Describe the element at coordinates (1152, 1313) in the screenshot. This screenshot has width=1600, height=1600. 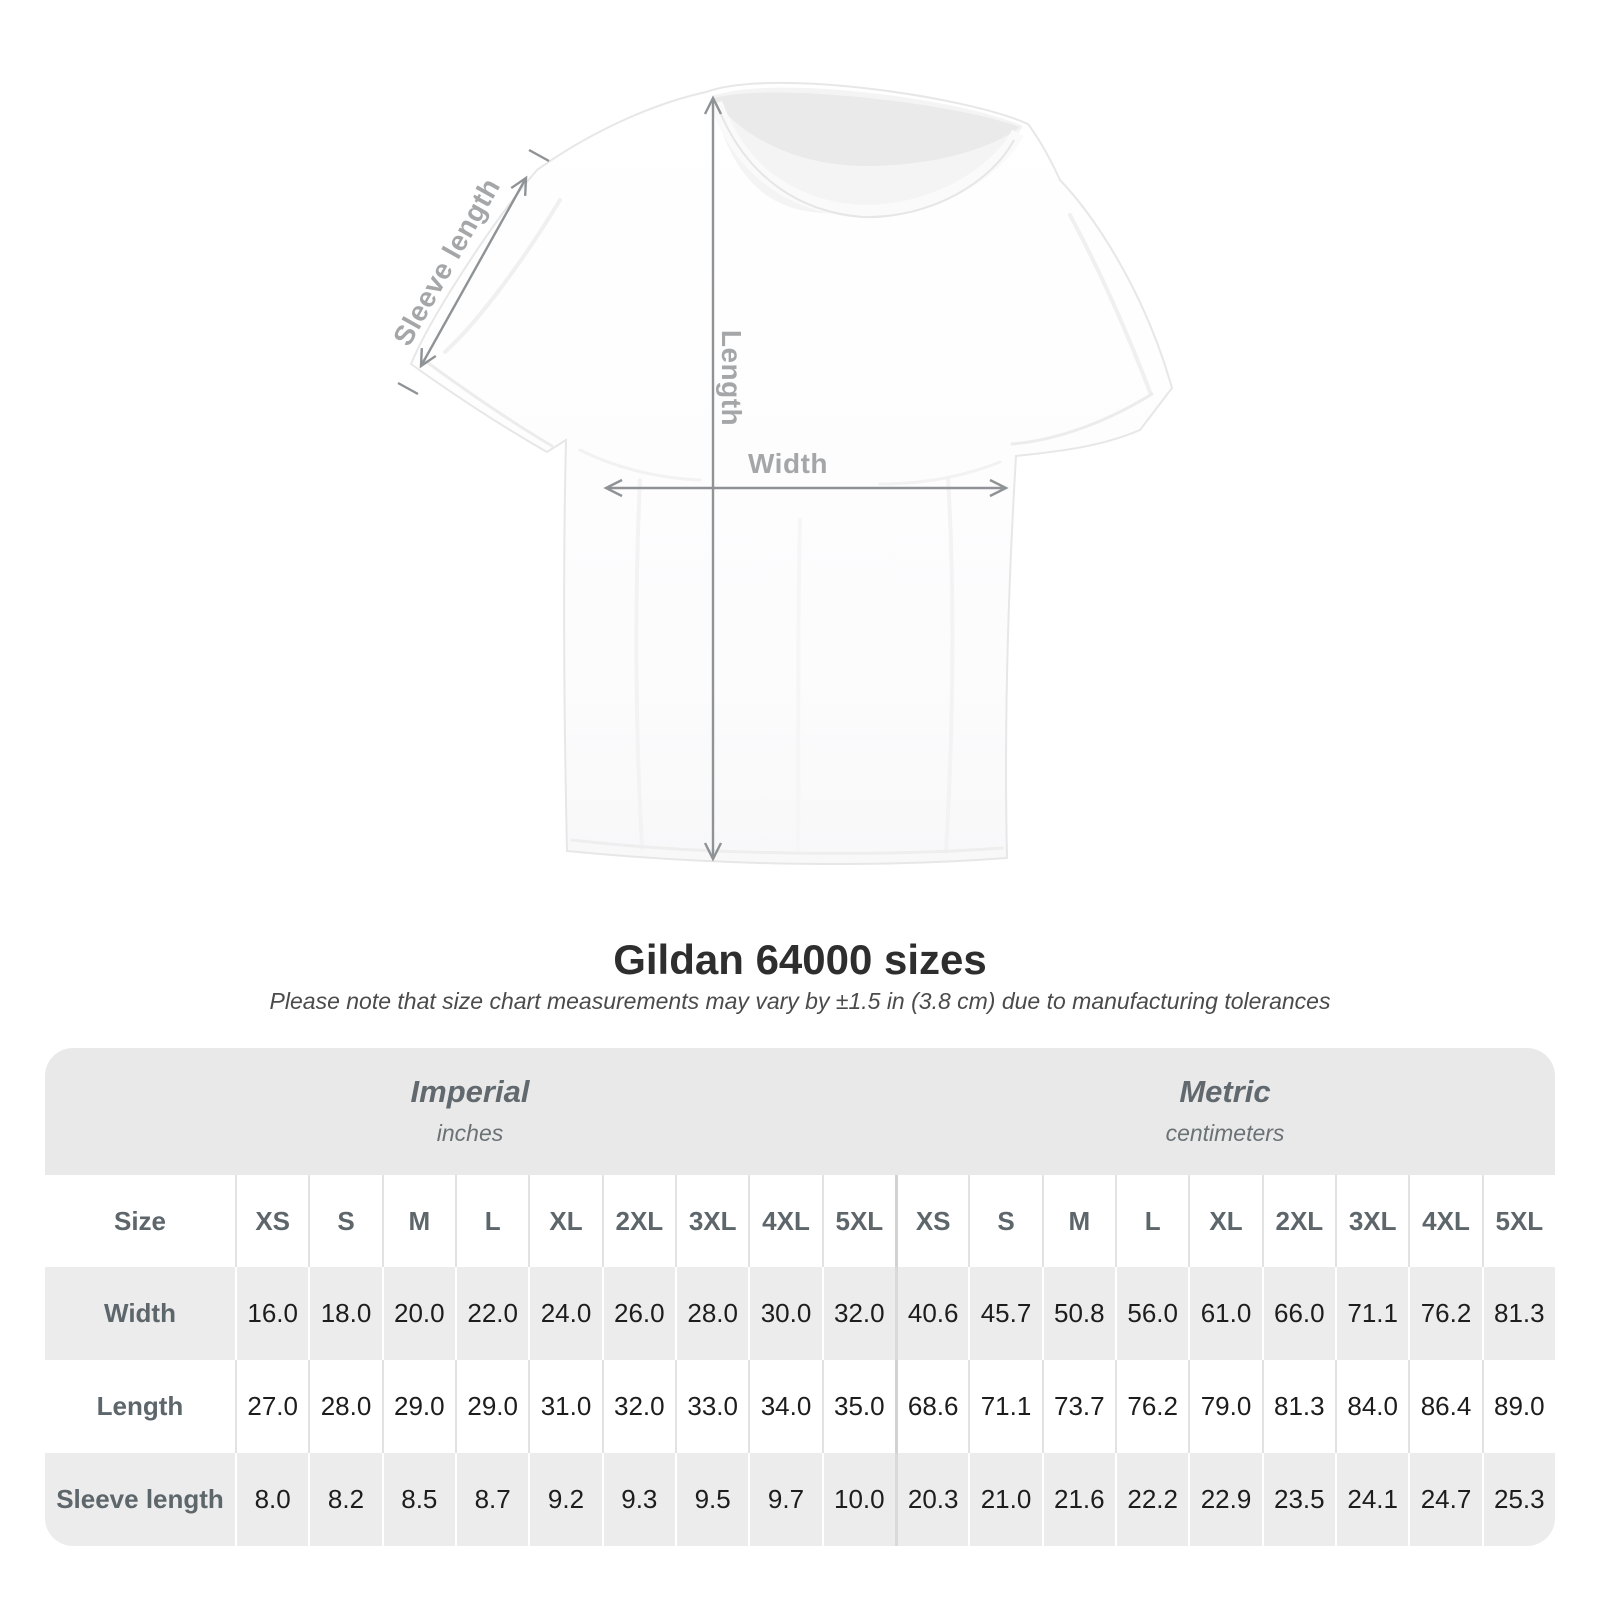
I see `value-cell: 56.0` at that location.